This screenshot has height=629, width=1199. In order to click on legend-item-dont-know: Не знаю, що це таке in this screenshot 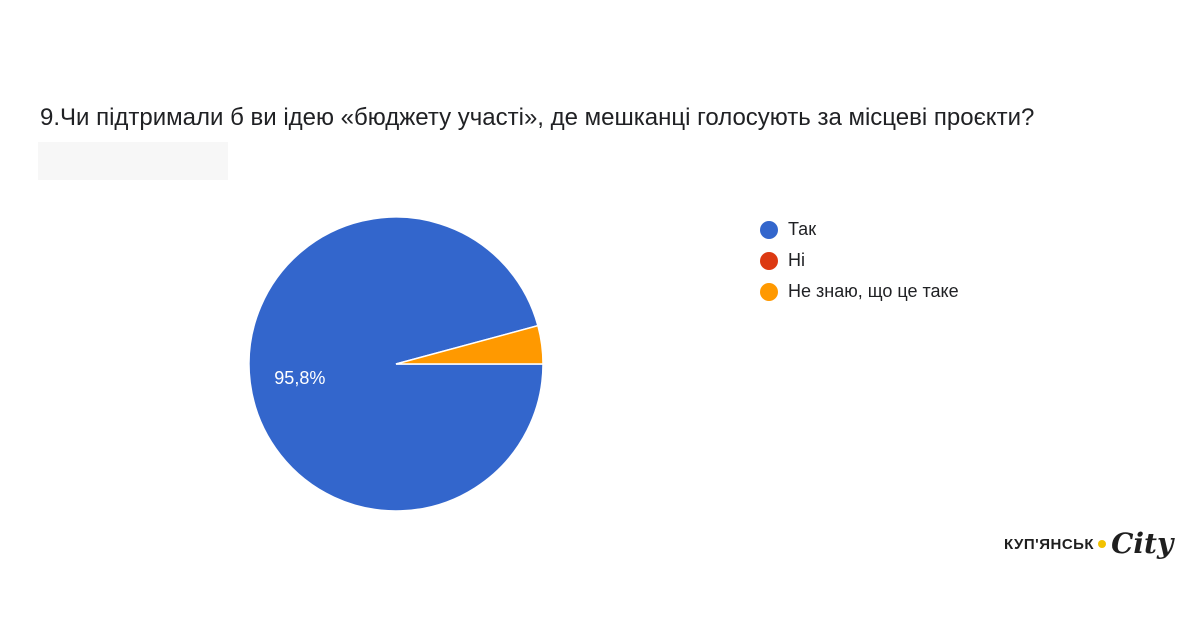, I will do `click(859, 291)`.